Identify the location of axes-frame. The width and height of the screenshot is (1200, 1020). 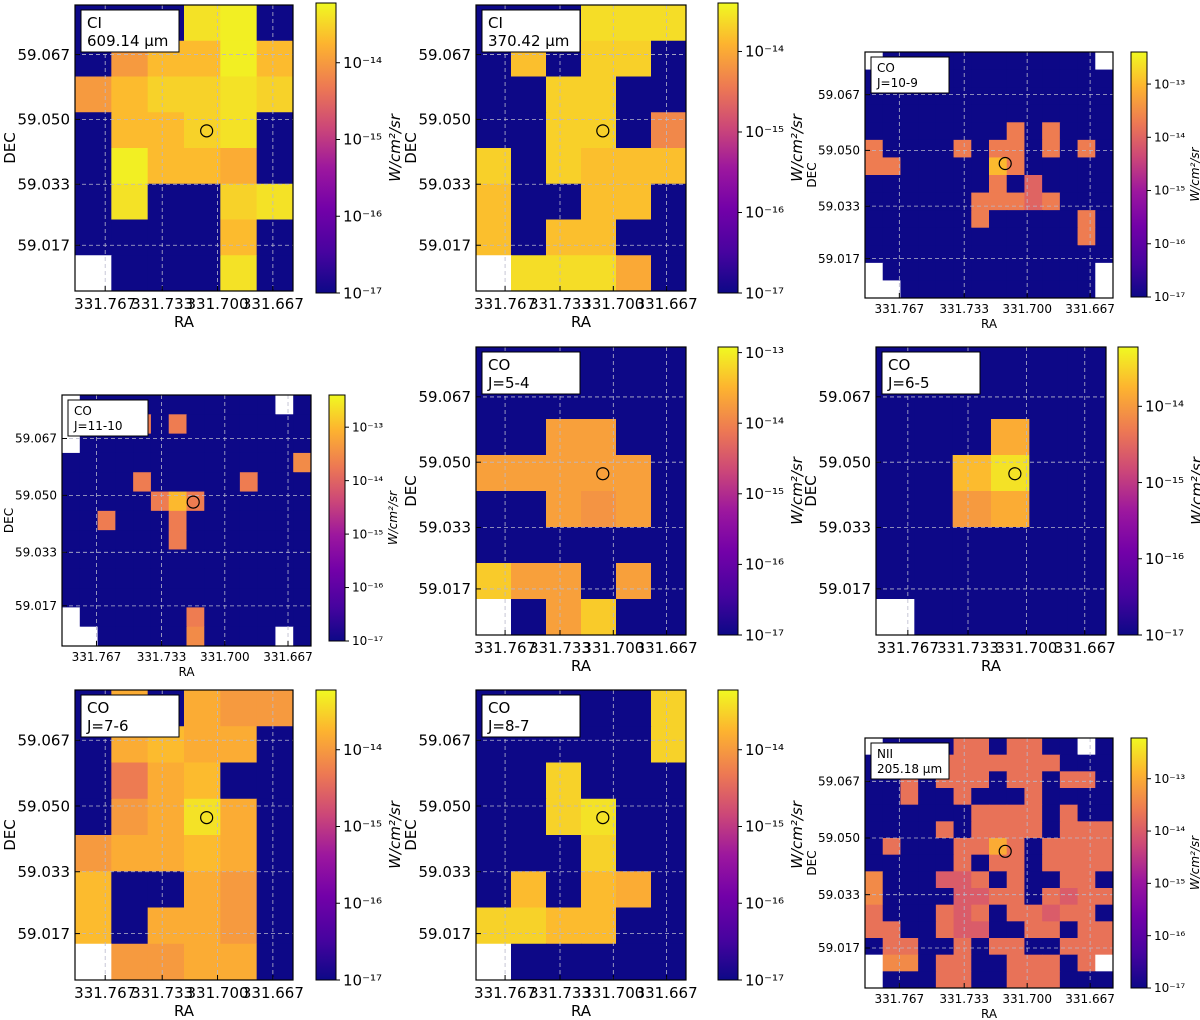
(989, 863).